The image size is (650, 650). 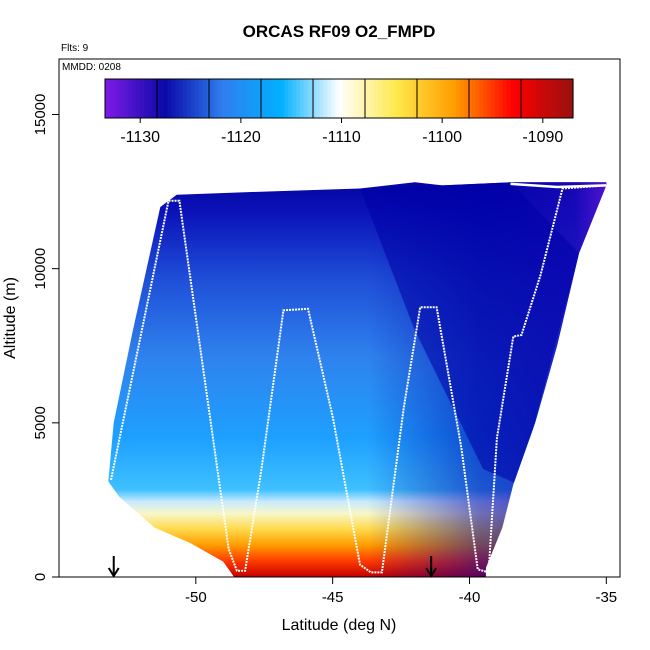 I want to click on colorbar-tick-label: -1100, so click(x=442, y=137).